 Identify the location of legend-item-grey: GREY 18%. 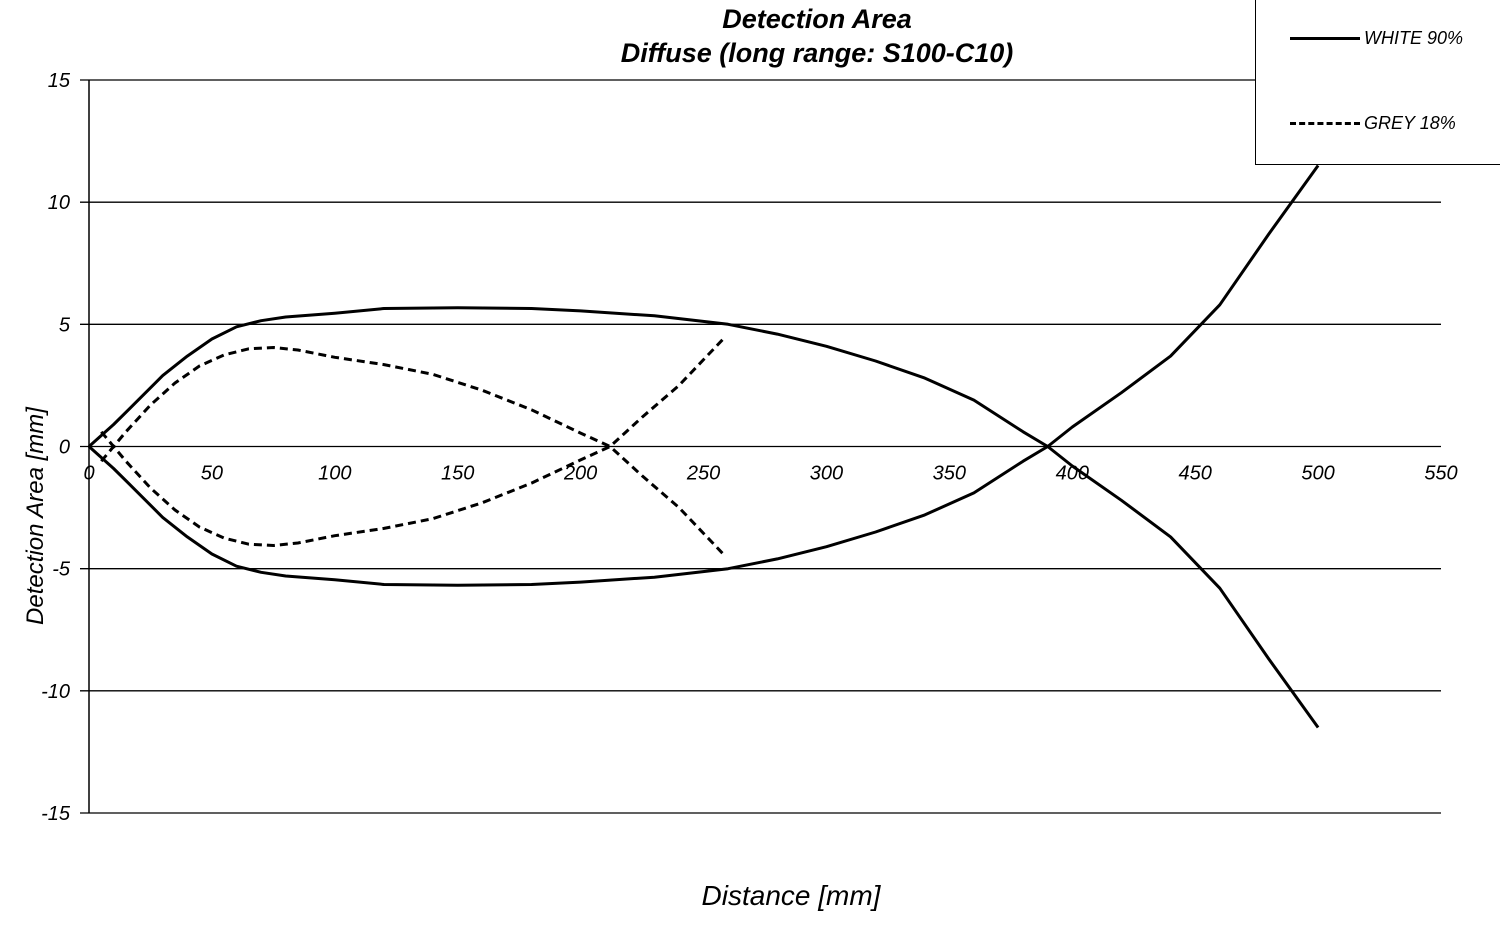
(1373, 123).